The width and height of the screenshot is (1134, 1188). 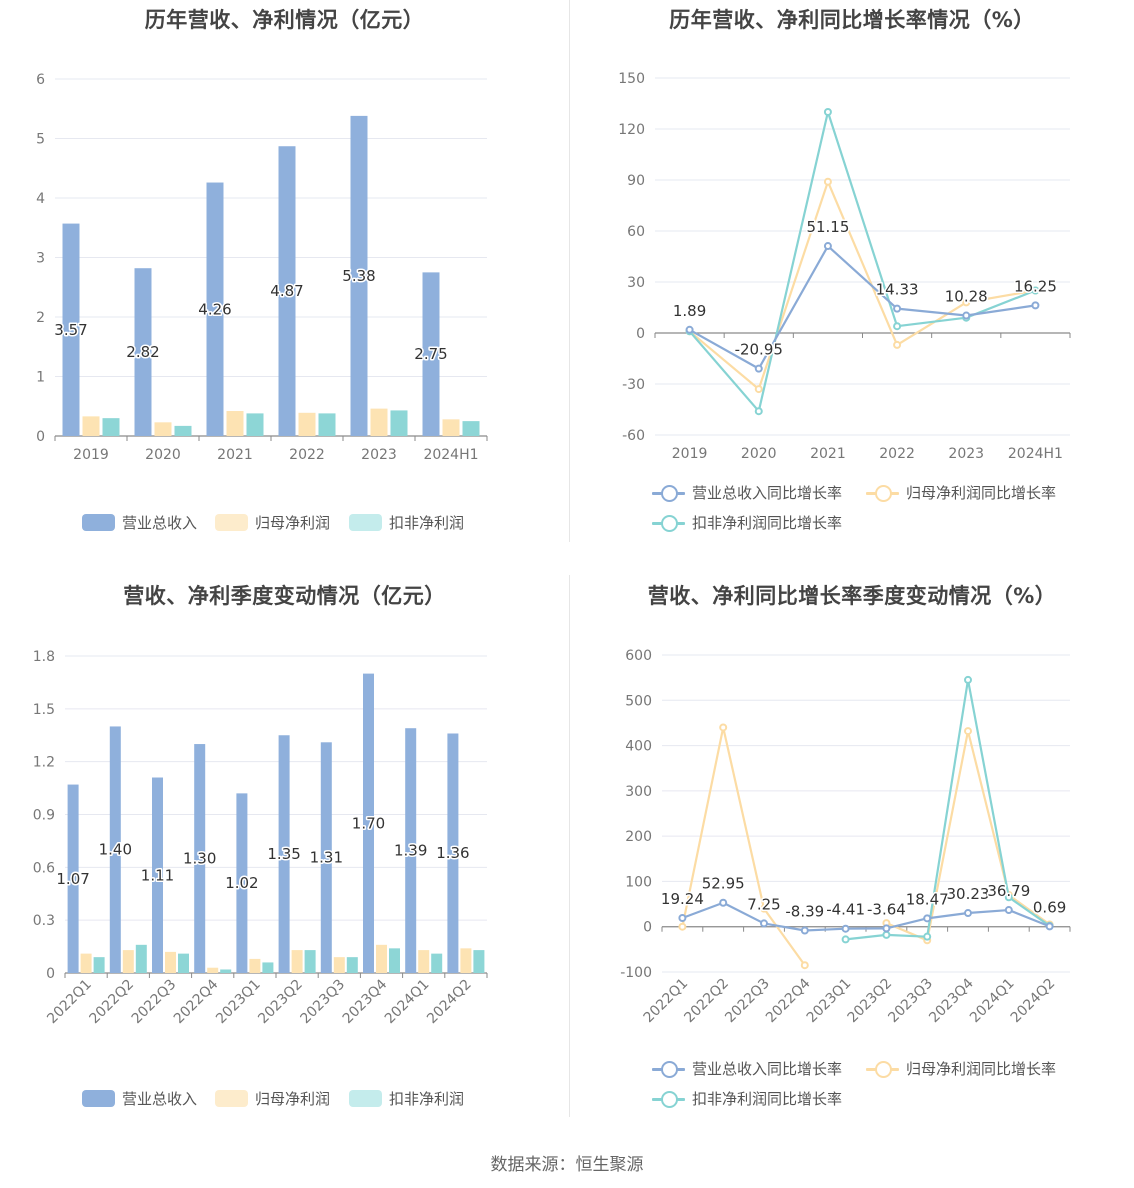 What do you see at coordinates (636, 181) in the screenshot?
I see `y-tick-label: 90` at bounding box center [636, 181].